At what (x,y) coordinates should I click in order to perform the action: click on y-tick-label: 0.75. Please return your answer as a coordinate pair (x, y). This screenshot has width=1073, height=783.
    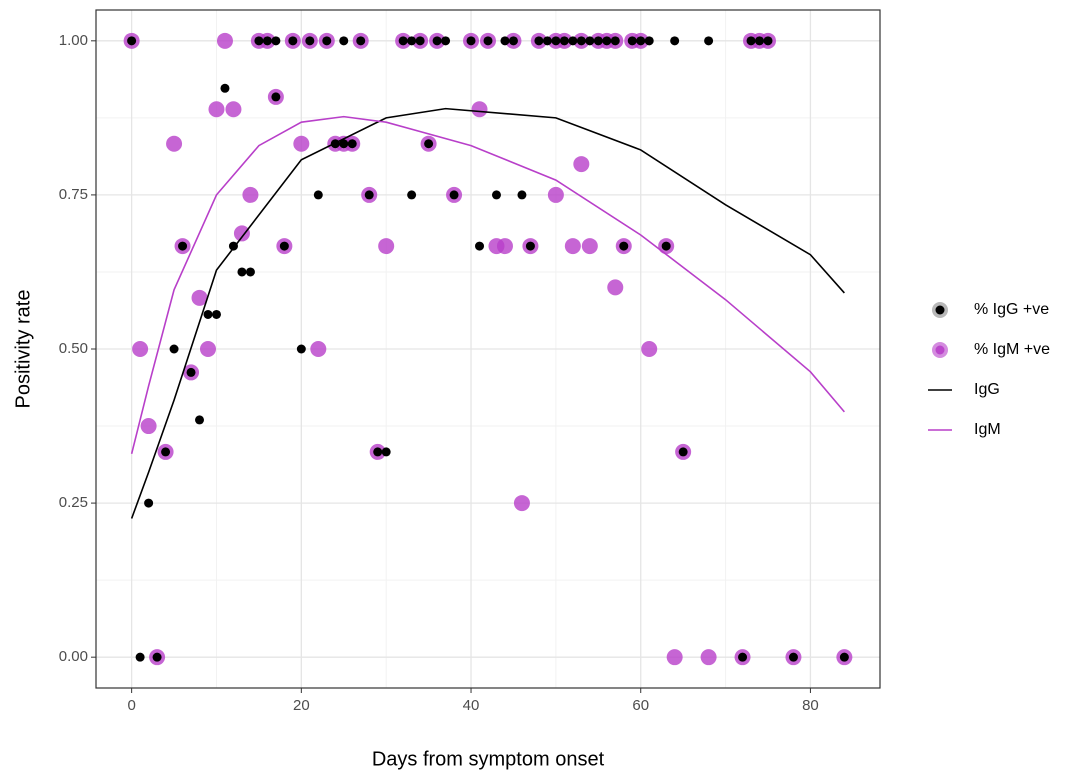
    Looking at the image, I should click on (73, 194).